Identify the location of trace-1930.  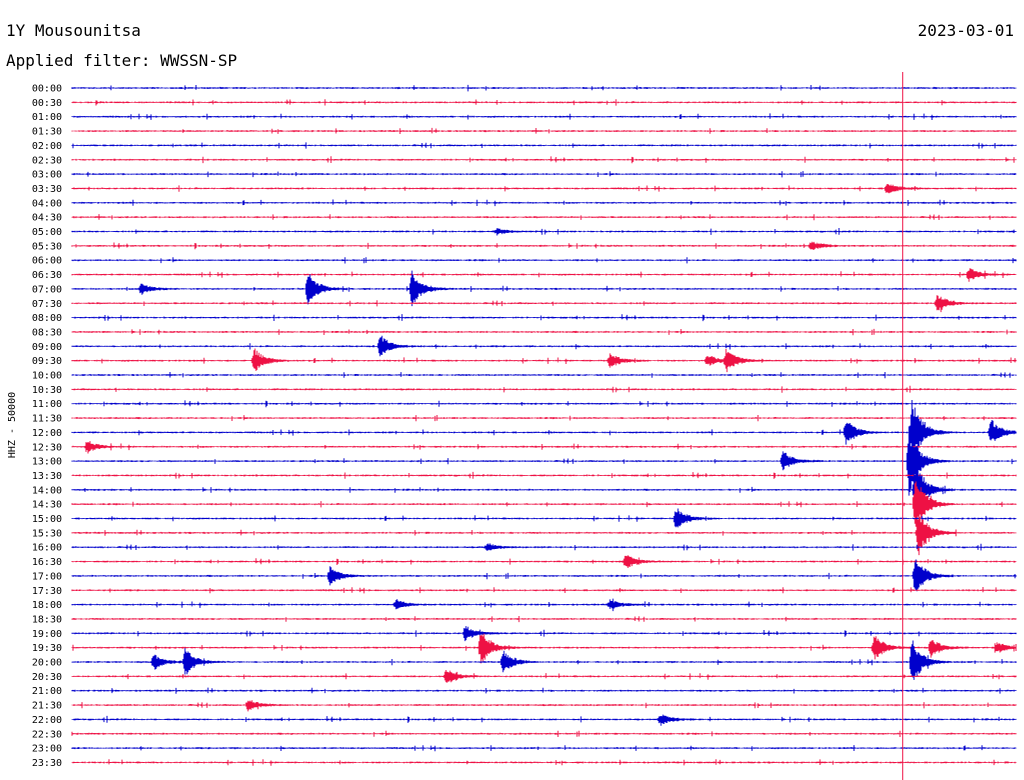
(544, 648).